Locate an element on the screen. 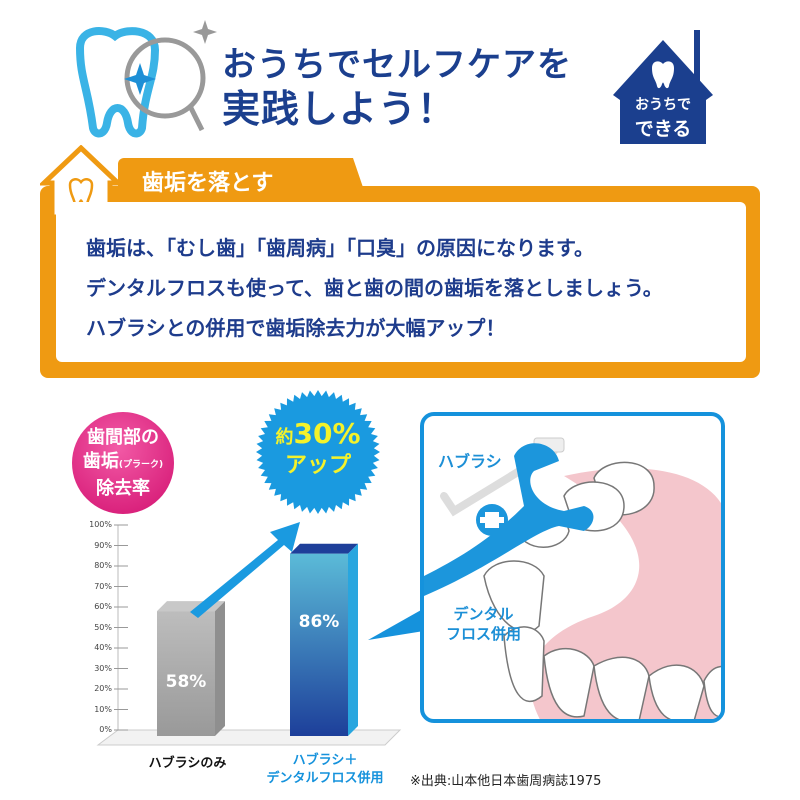 This screenshot has width=800, height=800. y-tick-label: 100% is located at coordinates (100, 524).